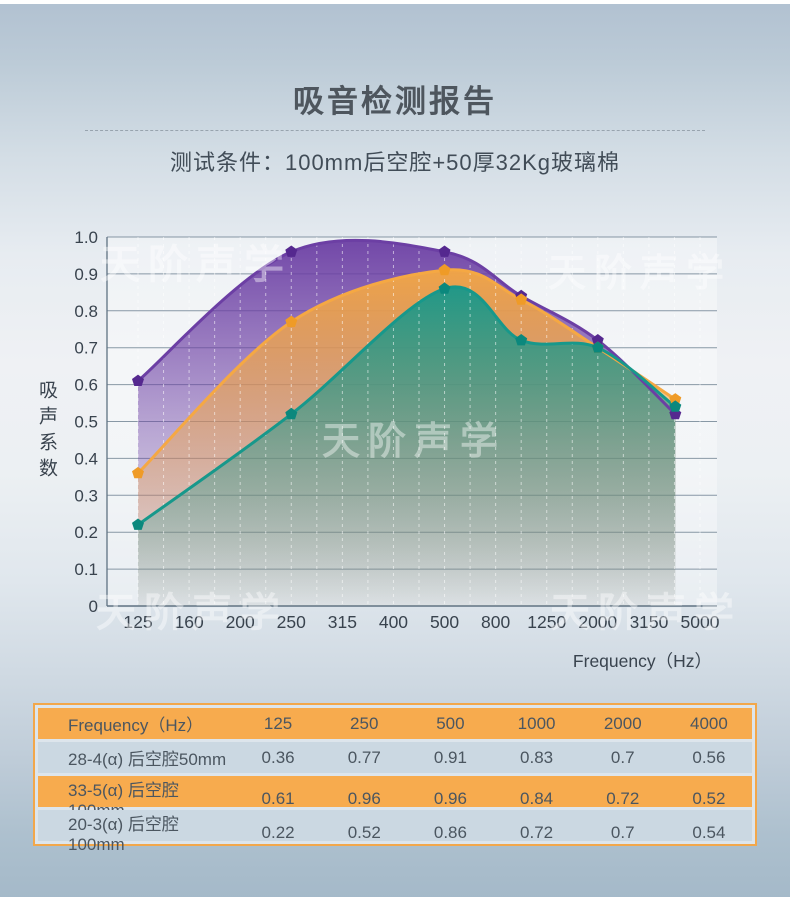 The image size is (790, 908). Describe the element at coordinates (395, 757) in the screenshot. I see `table-row: 28-4(α) 后空腔50mm 0.36 0.77 0.91 0.83 0.7 0.56` at that location.